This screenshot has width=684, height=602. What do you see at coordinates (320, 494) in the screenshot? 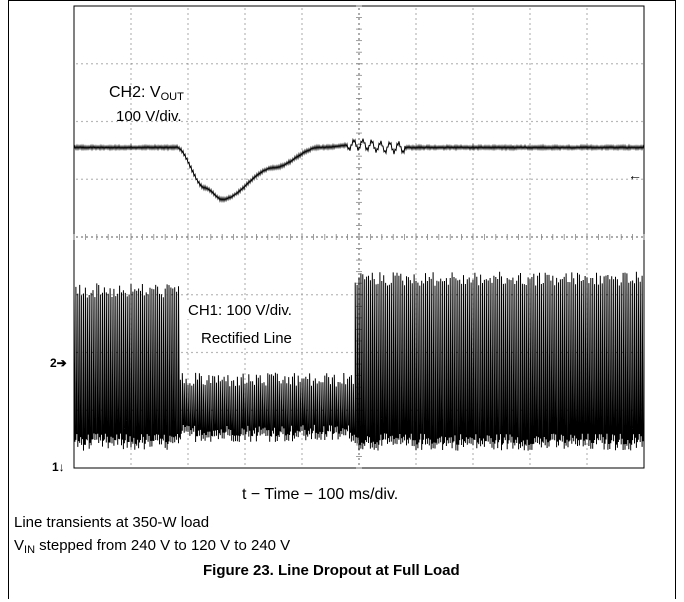
I see `x-axis-label: t − Time − 100 ms/div.` at bounding box center [320, 494].